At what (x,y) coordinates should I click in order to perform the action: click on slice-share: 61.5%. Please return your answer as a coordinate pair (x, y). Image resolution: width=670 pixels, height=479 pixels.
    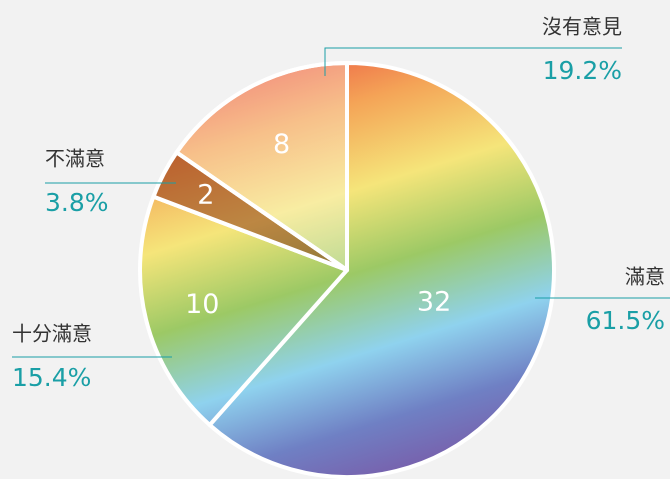
    Looking at the image, I should click on (625, 320).